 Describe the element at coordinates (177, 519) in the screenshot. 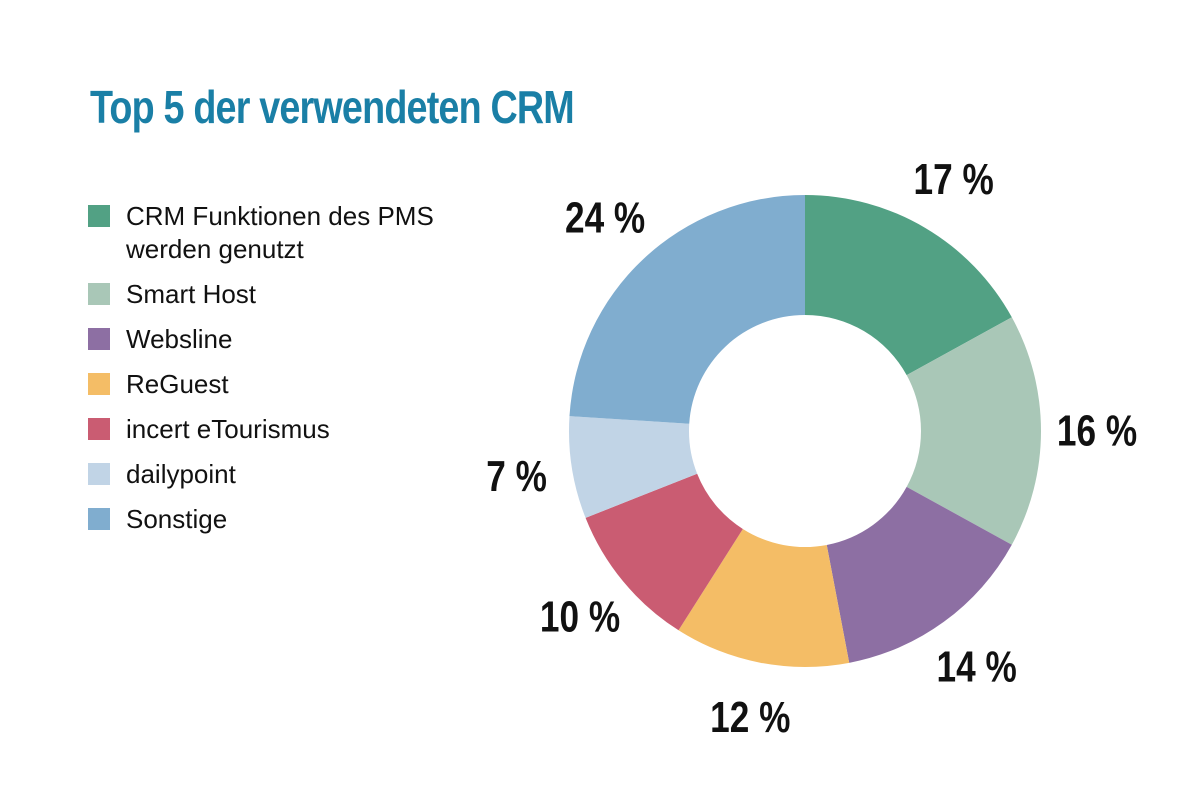

I see `legend-label: Sonstige` at that location.